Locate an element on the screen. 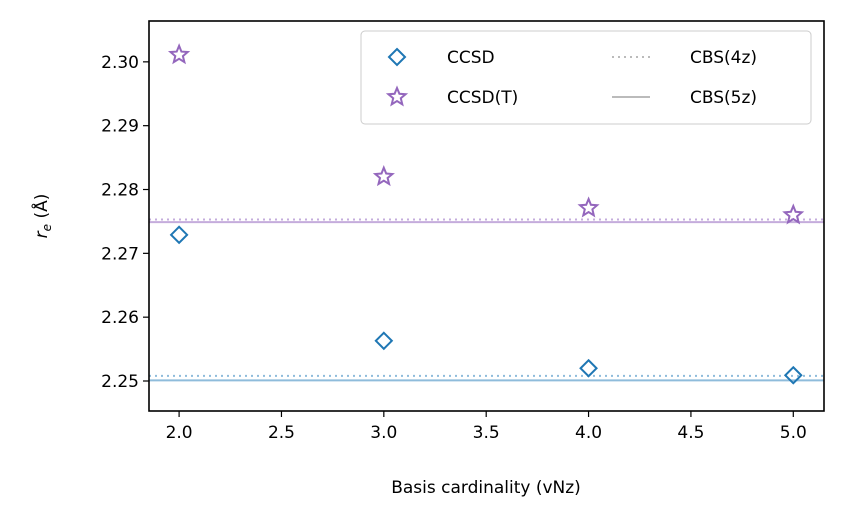 Image resolution: width=846 pixels, height=521 pixels. y-axis-label: re (Å) is located at coordinates (42, 216).